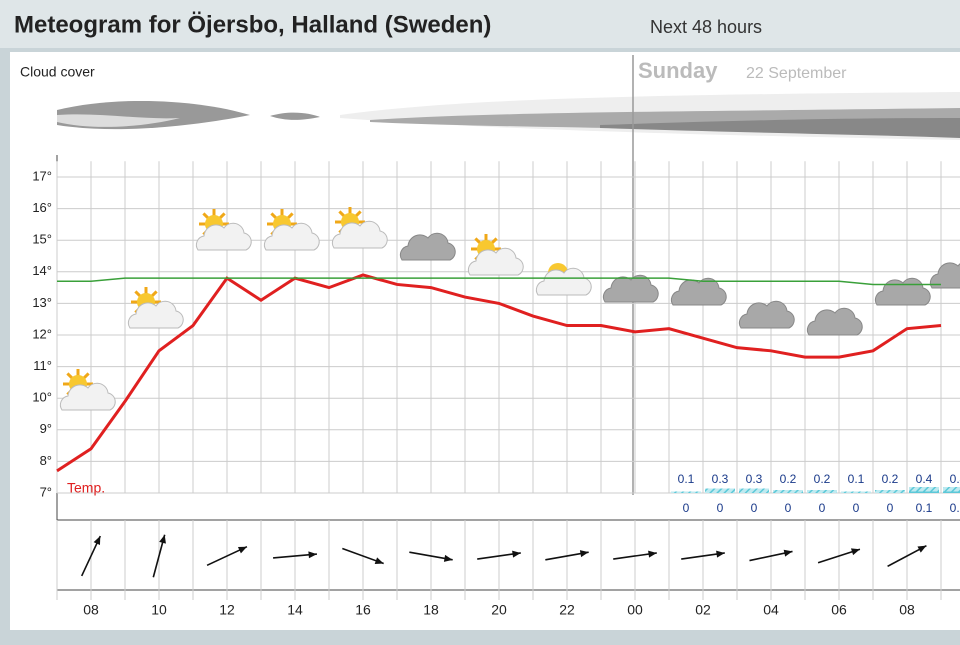  I want to click on y-tick-label: 8°, so click(46, 460).